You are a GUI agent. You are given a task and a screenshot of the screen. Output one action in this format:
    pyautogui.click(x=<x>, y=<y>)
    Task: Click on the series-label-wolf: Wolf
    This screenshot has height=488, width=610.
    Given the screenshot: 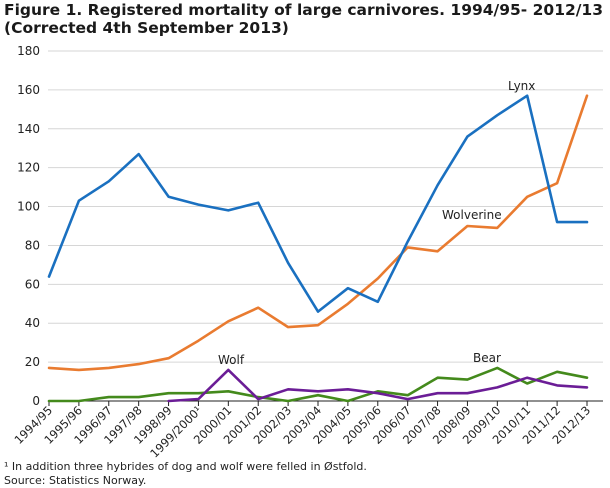 What is the action you would take?
    pyautogui.click(x=231, y=360)
    